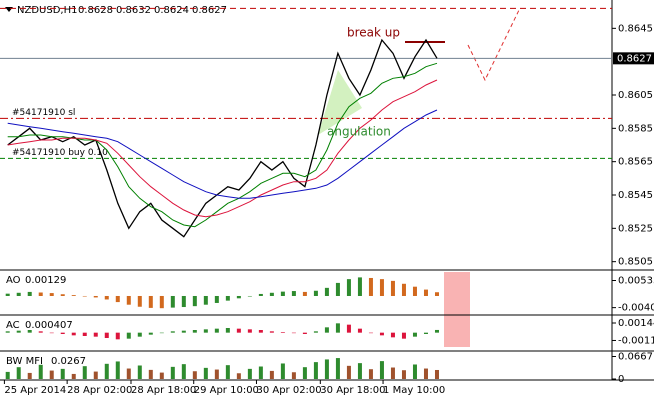 The height and width of the screenshot is (400, 654). I want to click on current-price-box, so click(633, 58).